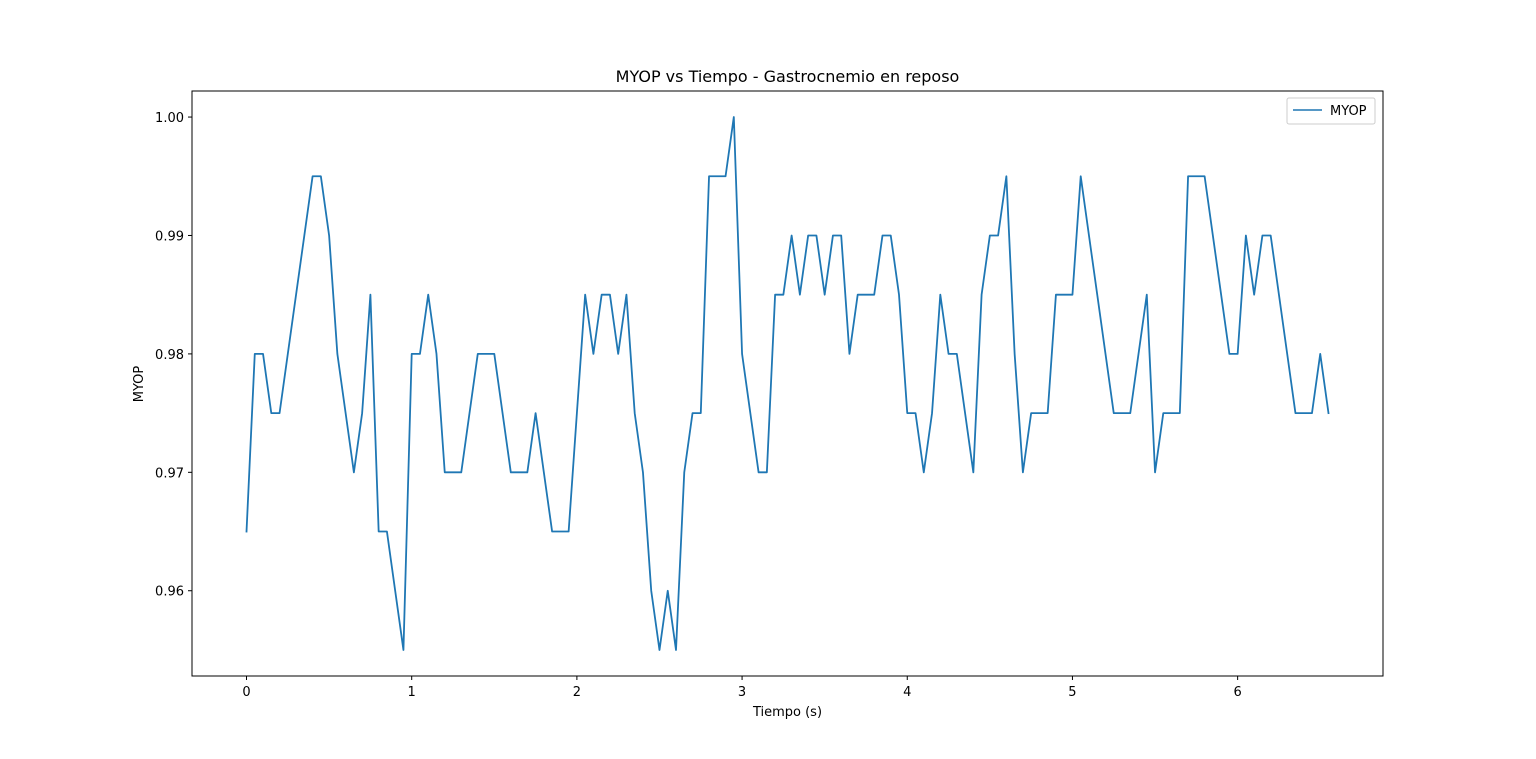  I want to click on x-tick-label: 4, so click(907, 692).